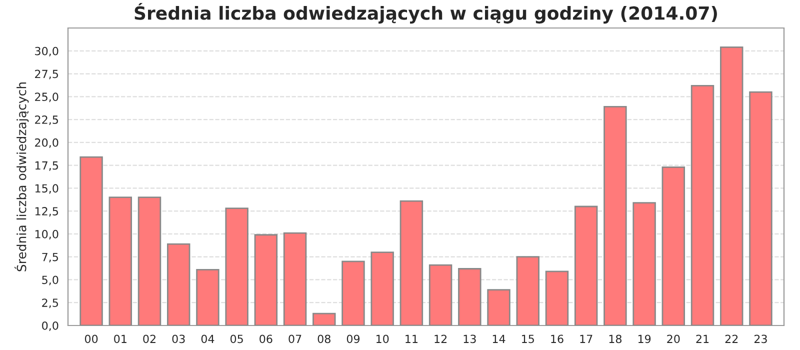 The width and height of the screenshot is (800, 350). What do you see at coordinates (557, 339) in the screenshot?
I see `x-tick-label: 16` at bounding box center [557, 339].